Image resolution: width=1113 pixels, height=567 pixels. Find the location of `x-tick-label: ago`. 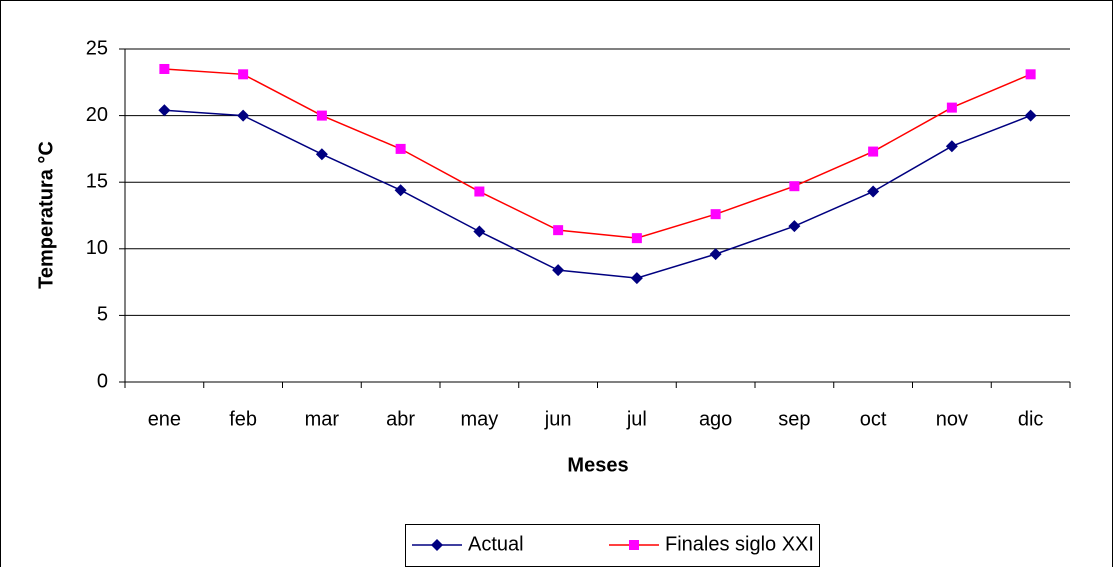

x-tick-label: ago is located at coordinates (715, 419).